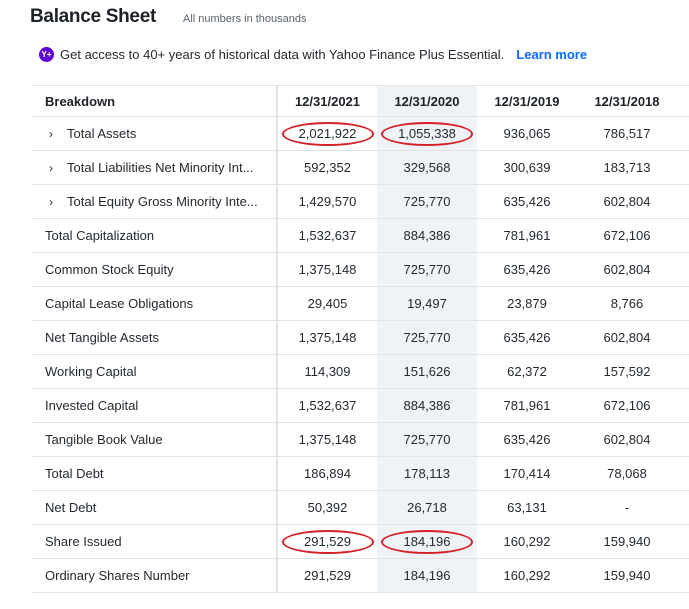 This screenshot has width=689, height=609. Describe the element at coordinates (154, 473) in the screenshot. I see `row-label: Total Debt` at that location.